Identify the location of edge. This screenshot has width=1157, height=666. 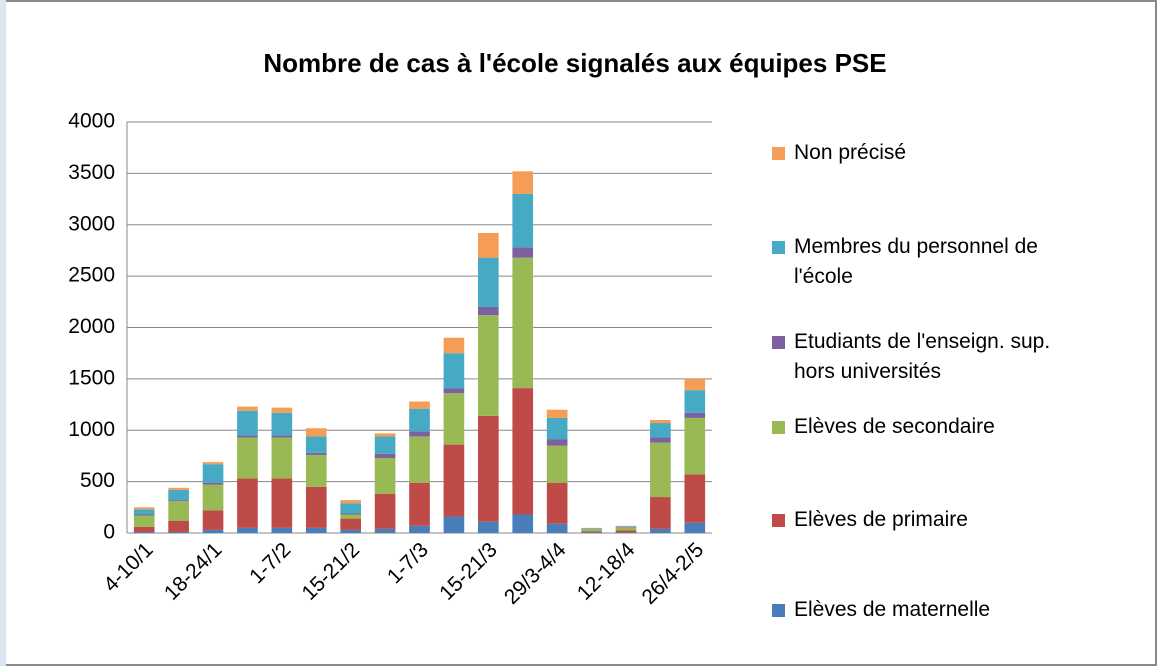
(3, 333).